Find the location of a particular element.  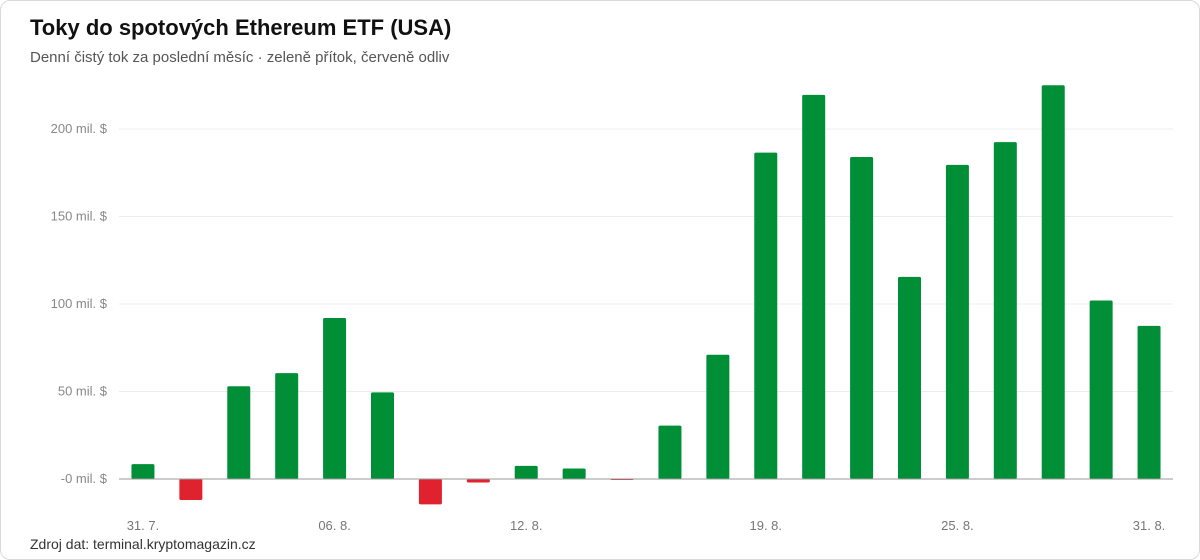

x-tick-label: 25. 8. is located at coordinates (957, 525).